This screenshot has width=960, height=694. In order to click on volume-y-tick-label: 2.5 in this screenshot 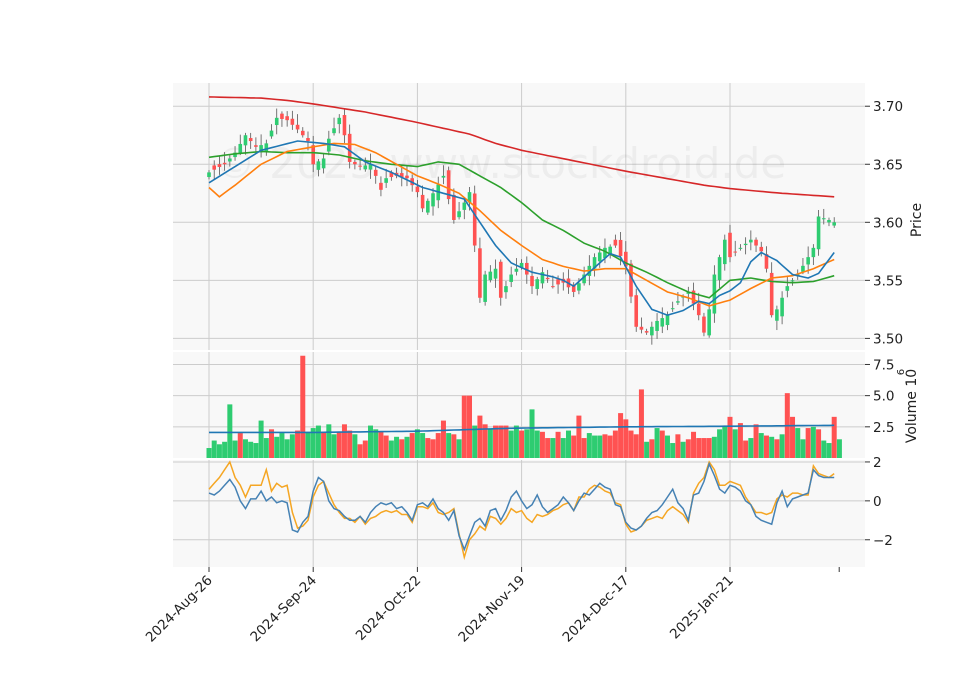, I will do `click(883, 428)`.